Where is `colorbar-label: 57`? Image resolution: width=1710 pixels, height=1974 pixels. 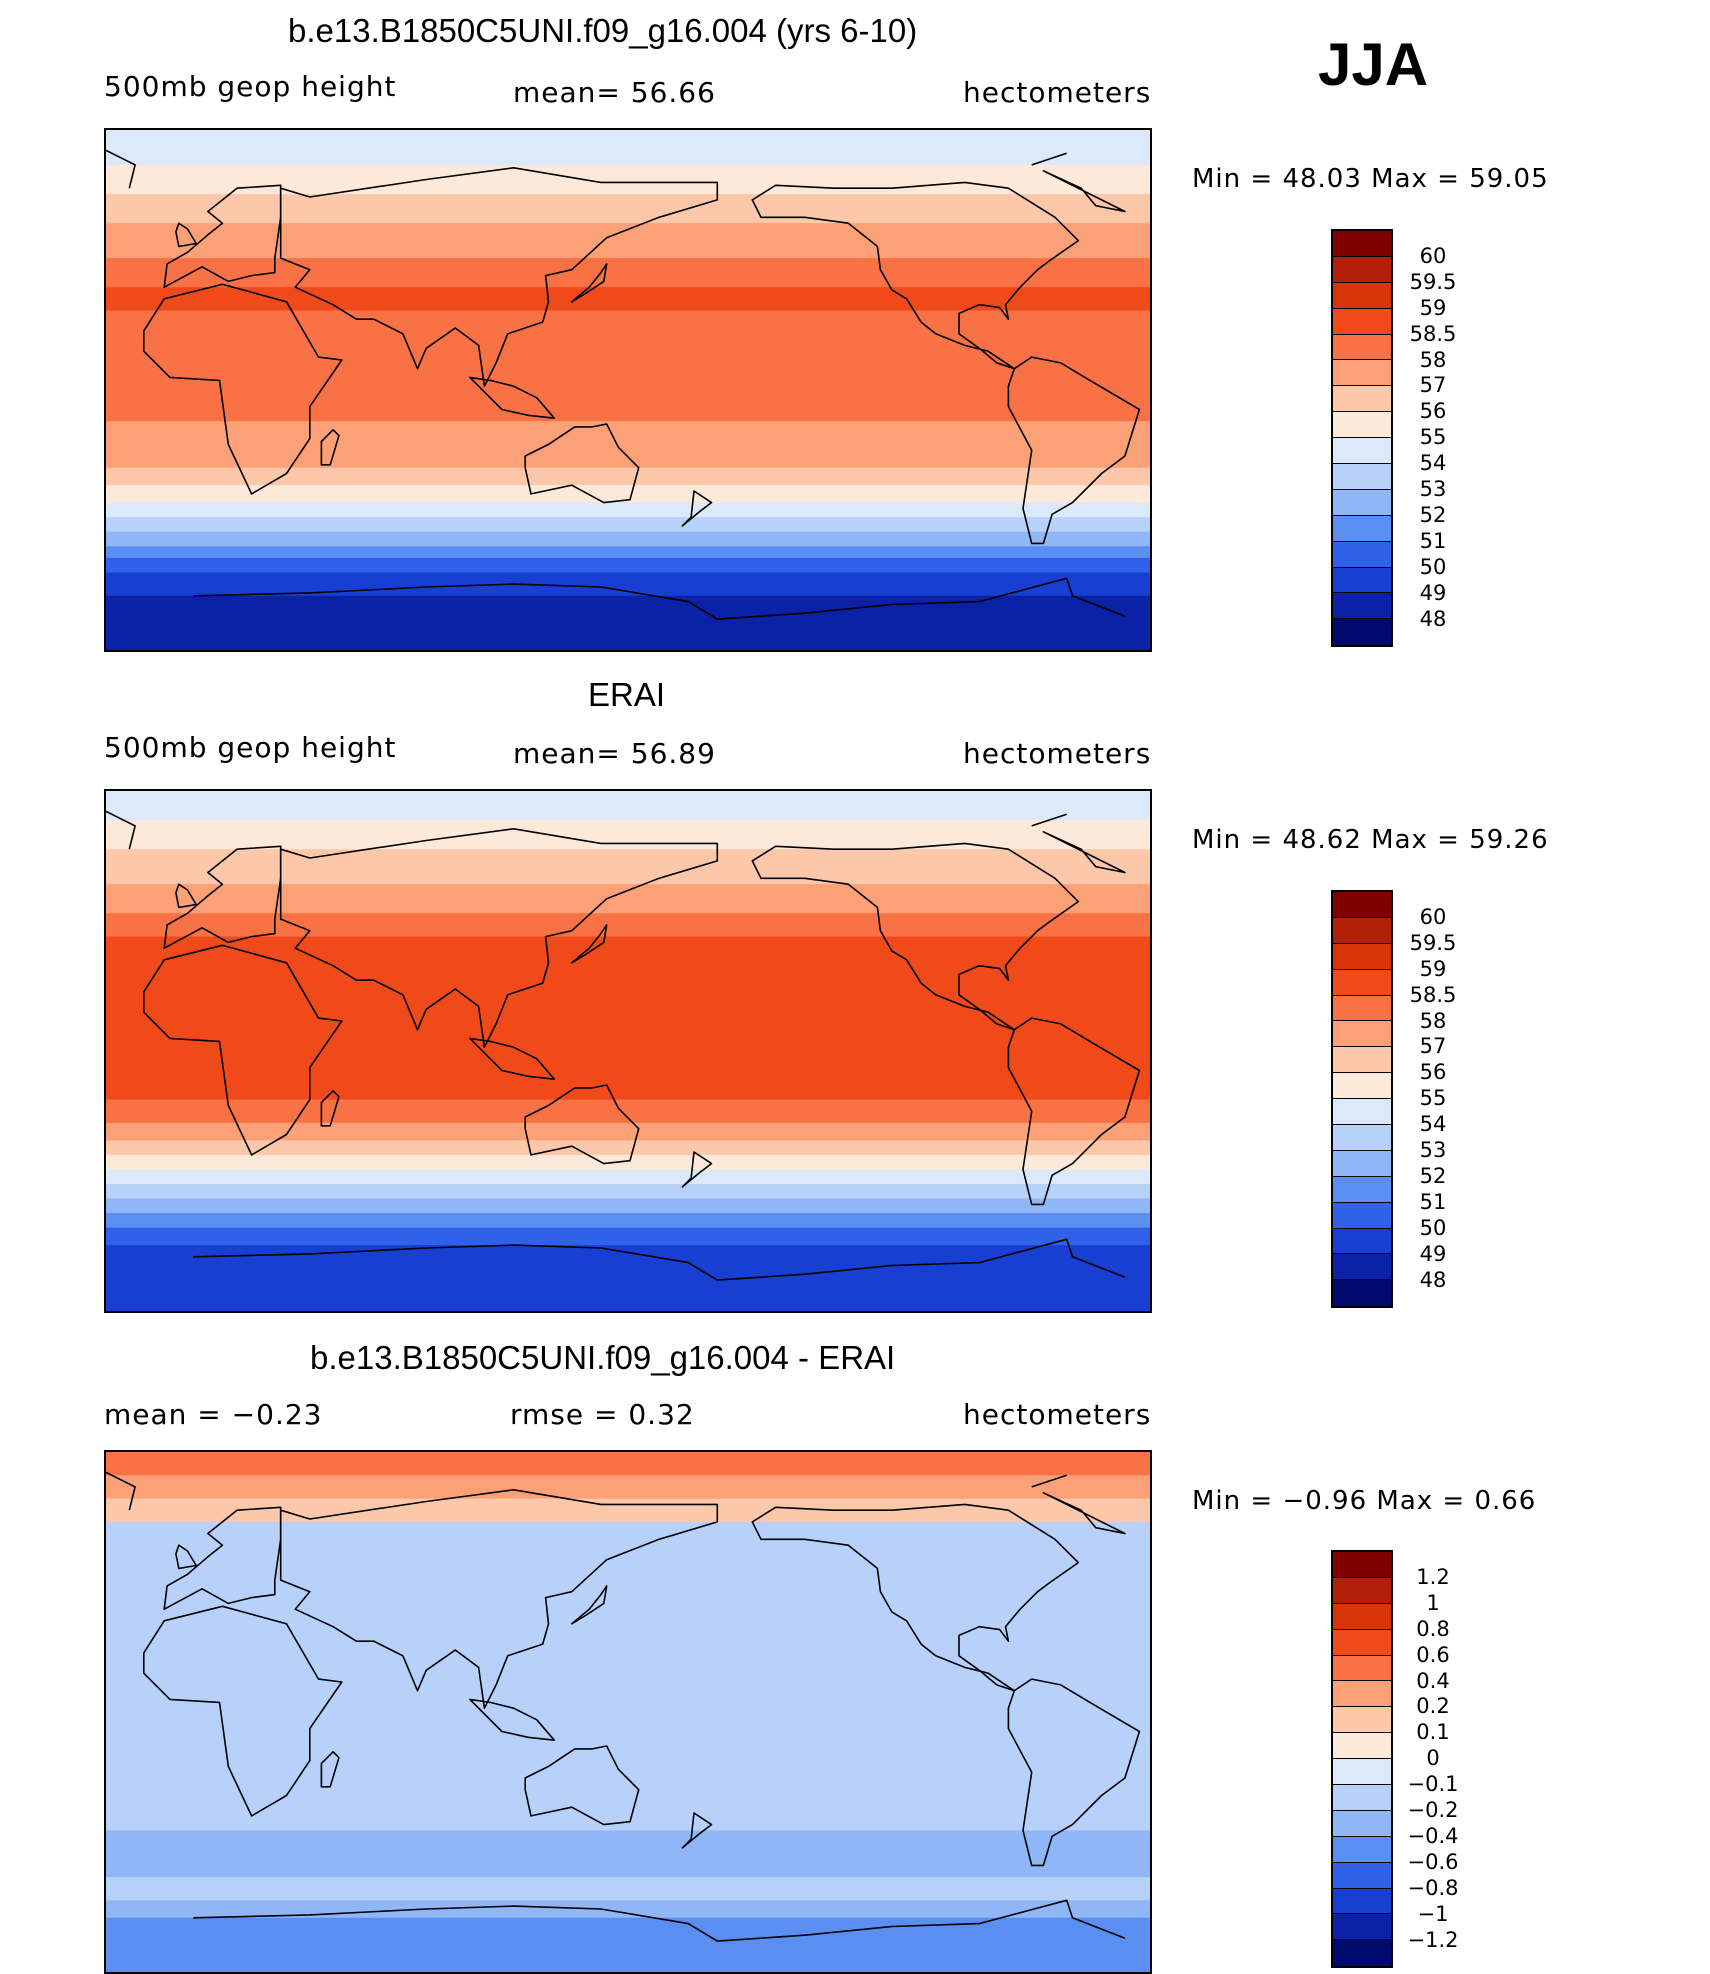 colorbar-label: 57 is located at coordinates (1433, 1046).